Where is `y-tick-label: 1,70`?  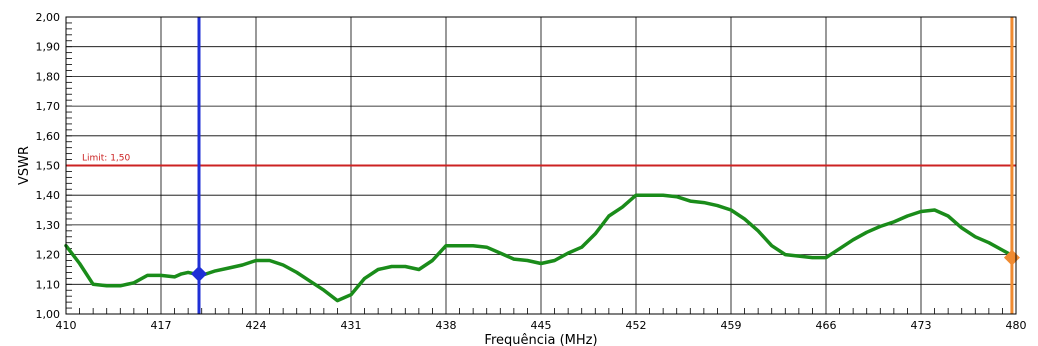
y-tick-label: 1,70 is located at coordinates (48, 106).